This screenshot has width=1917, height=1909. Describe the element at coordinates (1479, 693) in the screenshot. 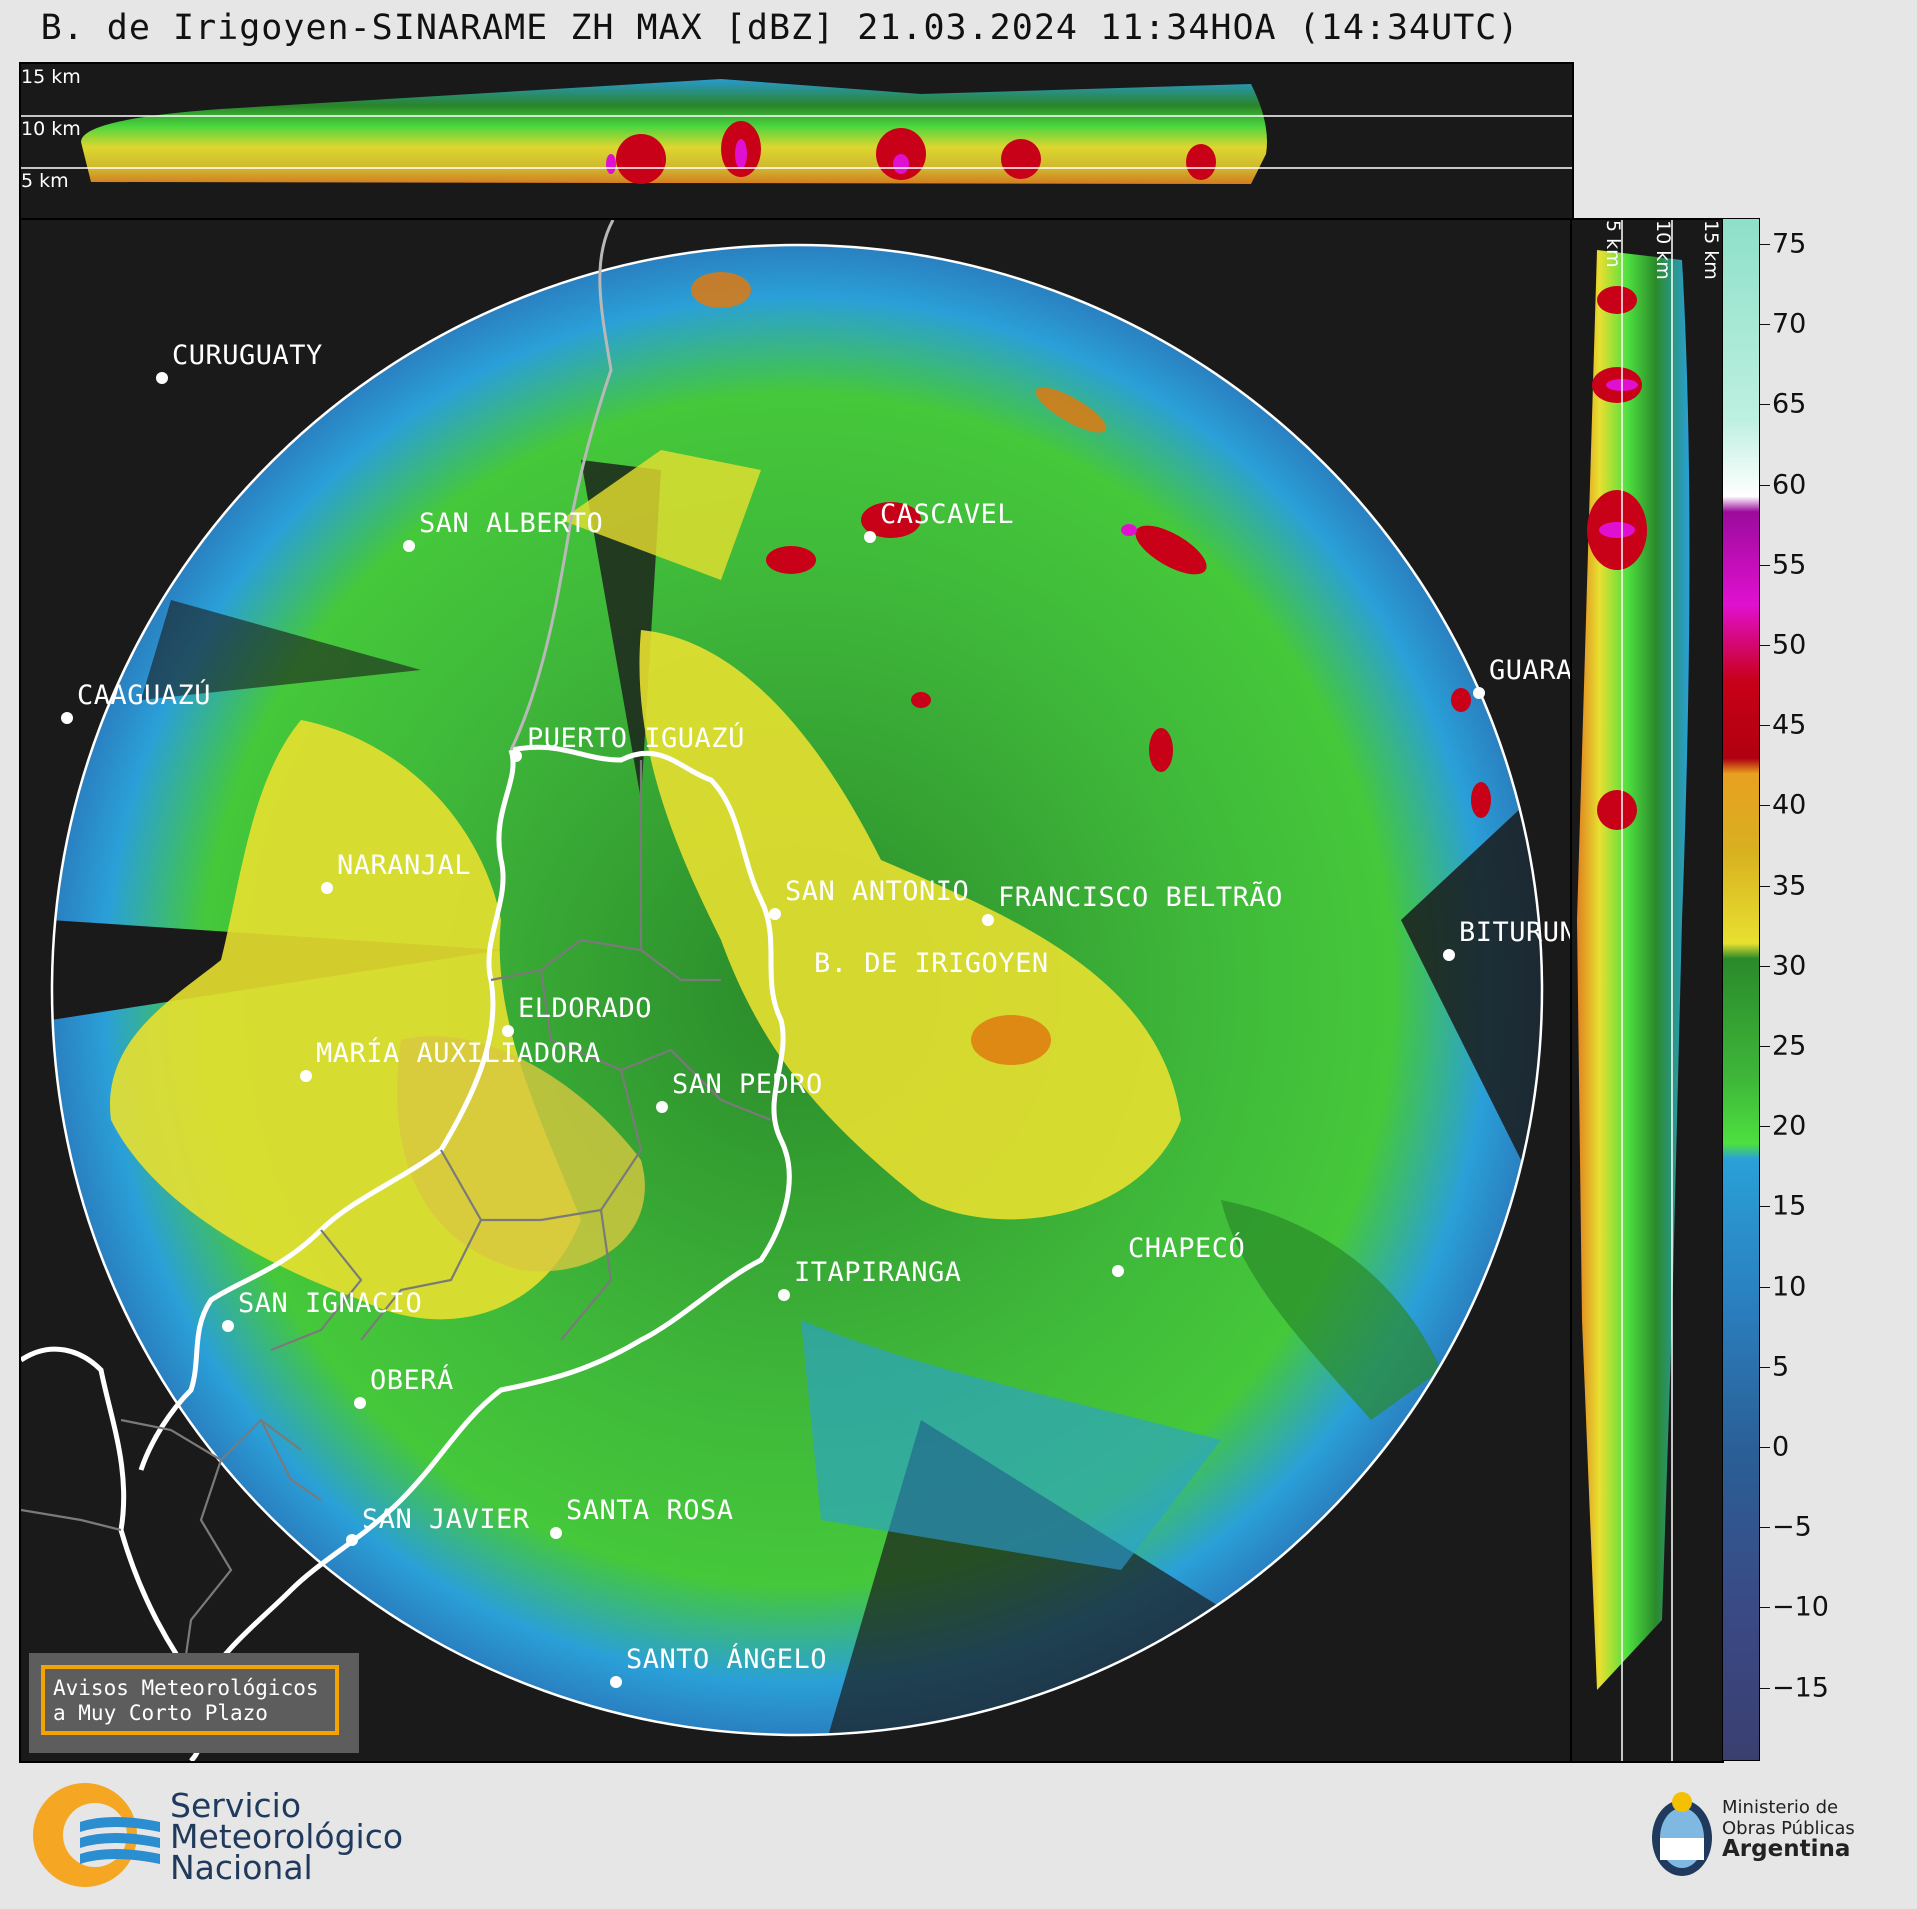

I see `city-marker-guarapuava` at that location.